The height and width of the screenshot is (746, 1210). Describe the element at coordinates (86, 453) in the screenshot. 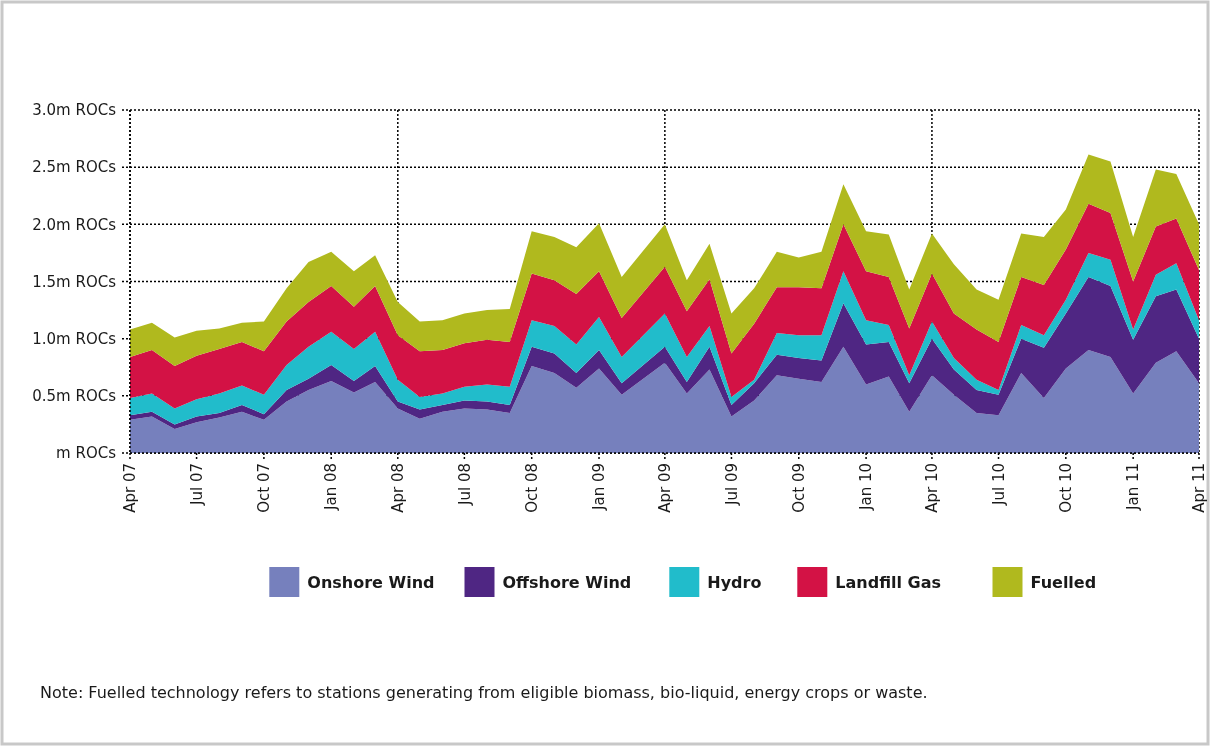

I see `y-tick-label: m ROCs` at that location.